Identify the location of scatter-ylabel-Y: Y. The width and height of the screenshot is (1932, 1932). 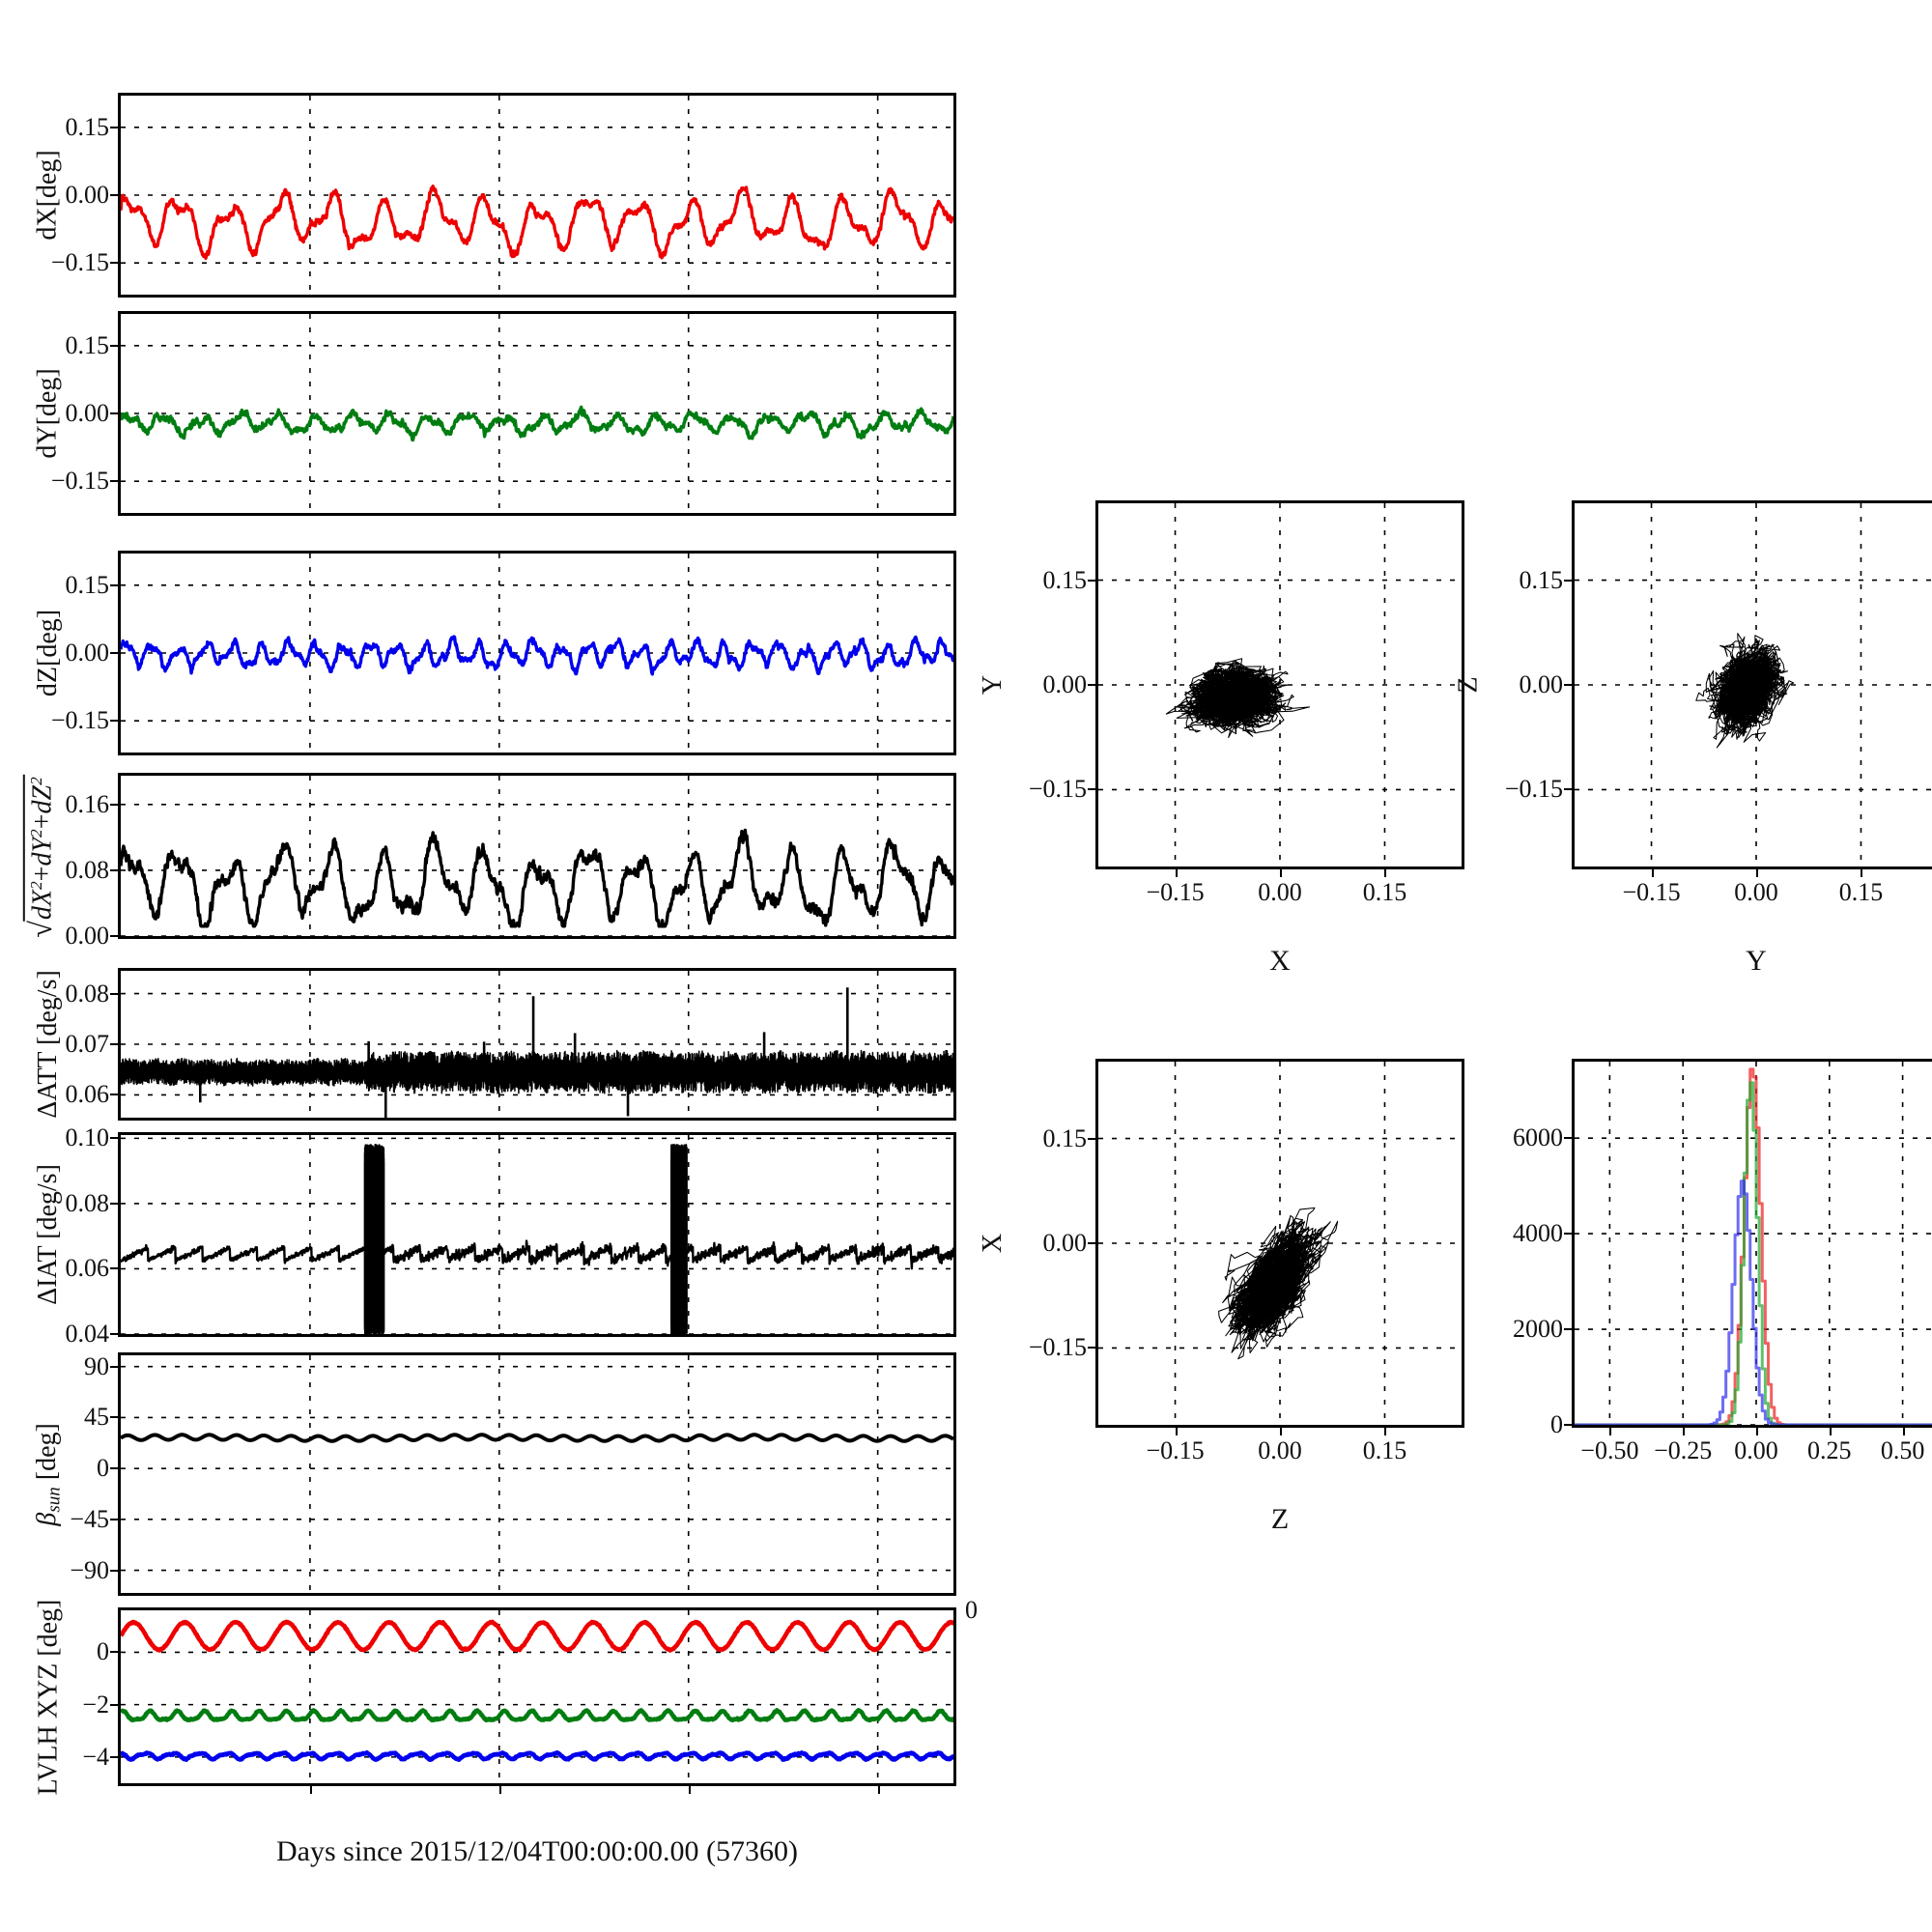
(992, 685).